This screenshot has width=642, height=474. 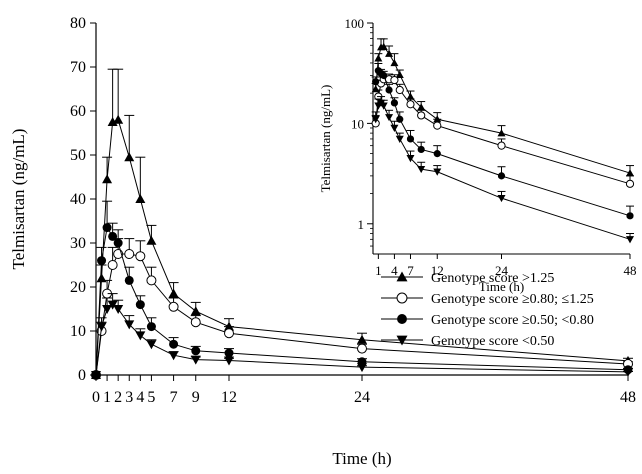 I want to click on inset-series-line, so click(x=503, y=171).